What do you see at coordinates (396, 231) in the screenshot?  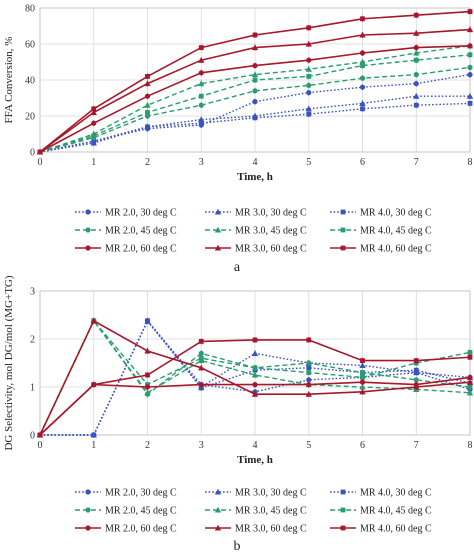 I see `legend-label: MR 4.0, 45 deg C` at bounding box center [396, 231].